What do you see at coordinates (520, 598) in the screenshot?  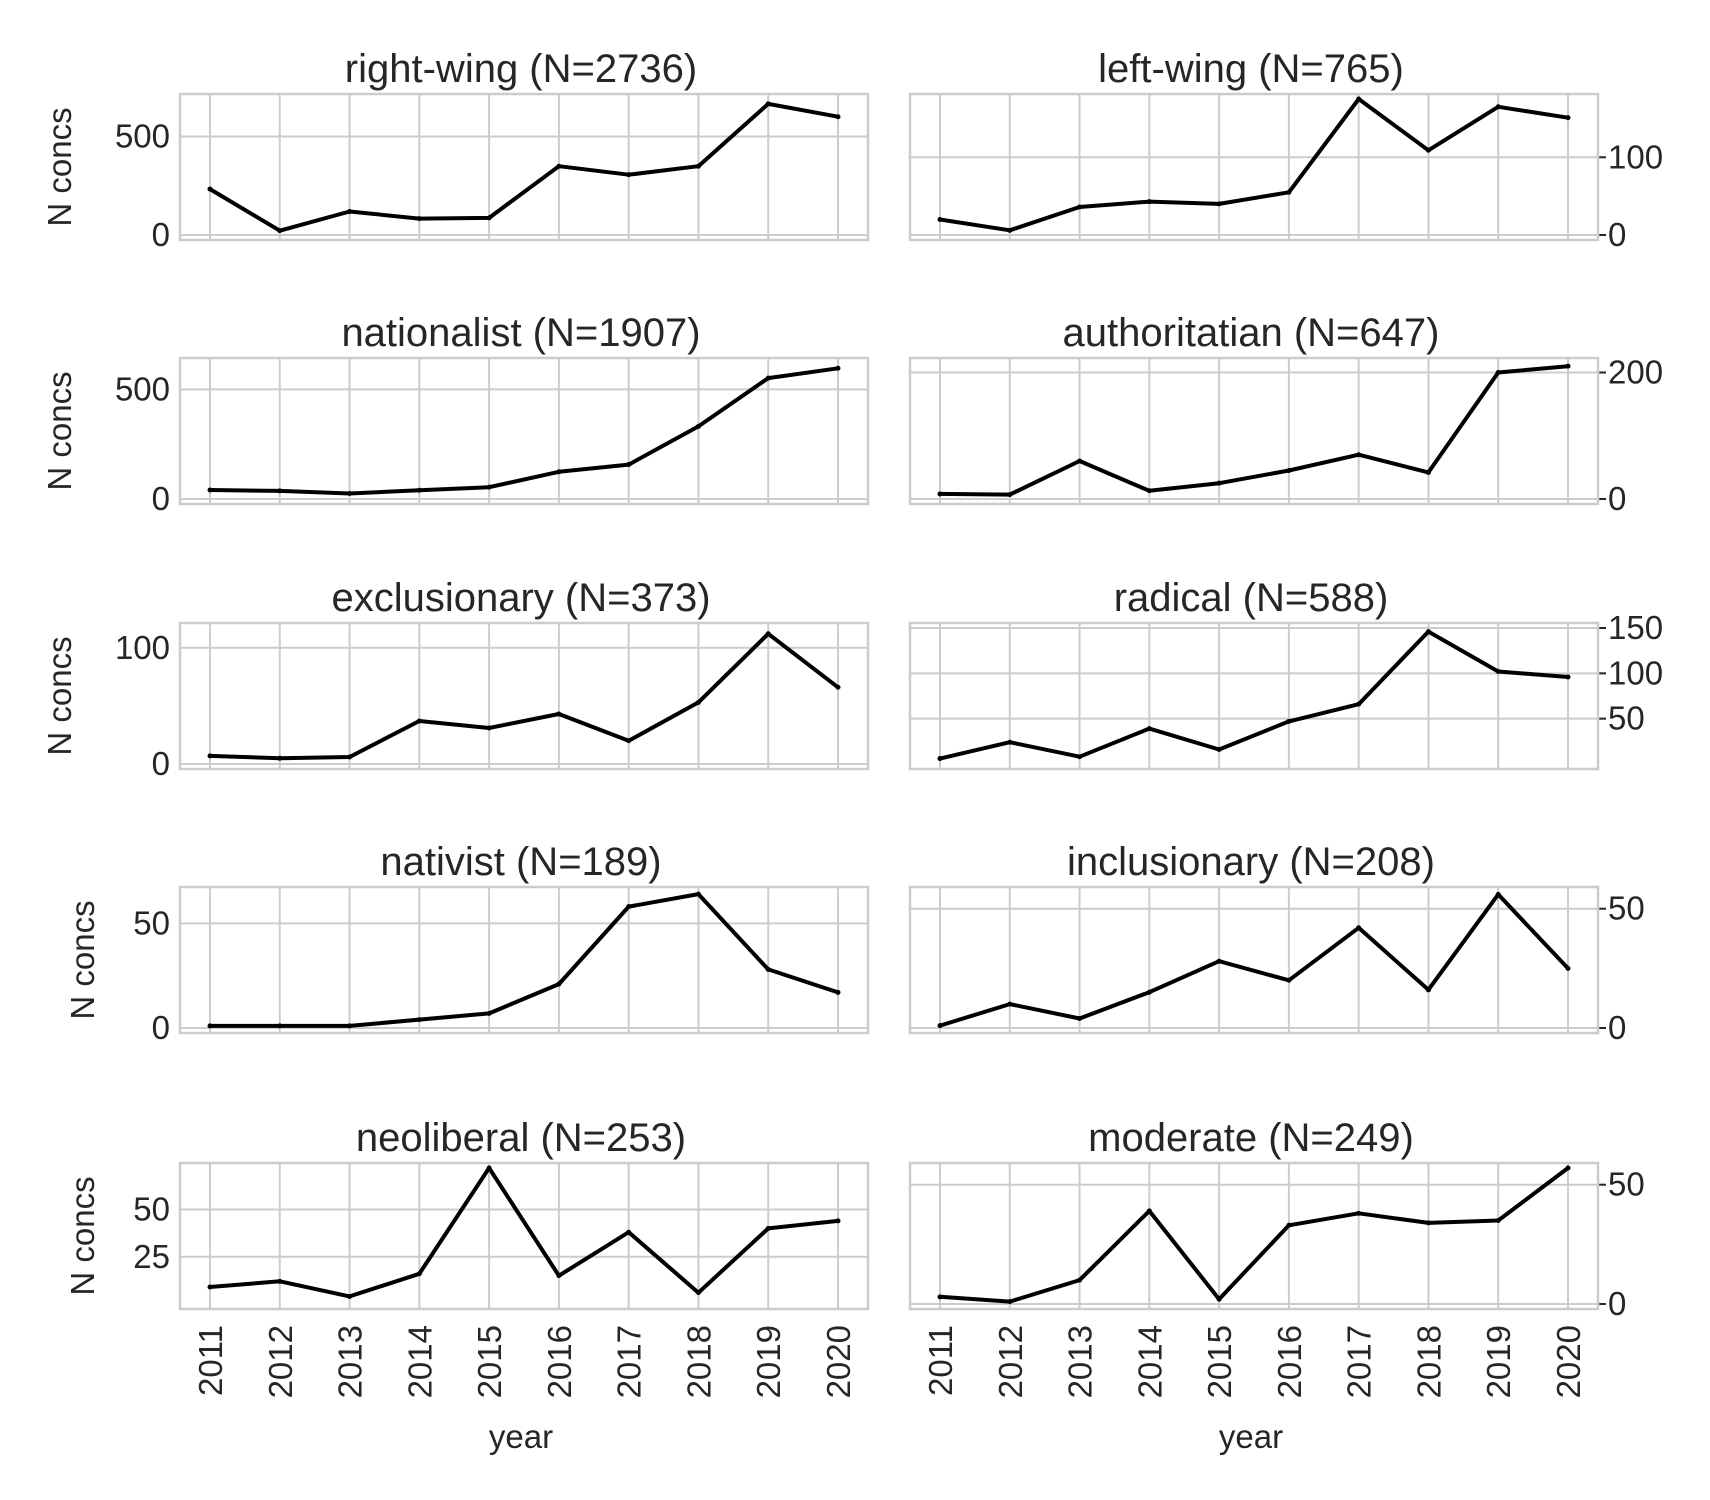 I see `panel-title: exclusionary (N=373)` at bounding box center [520, 598].